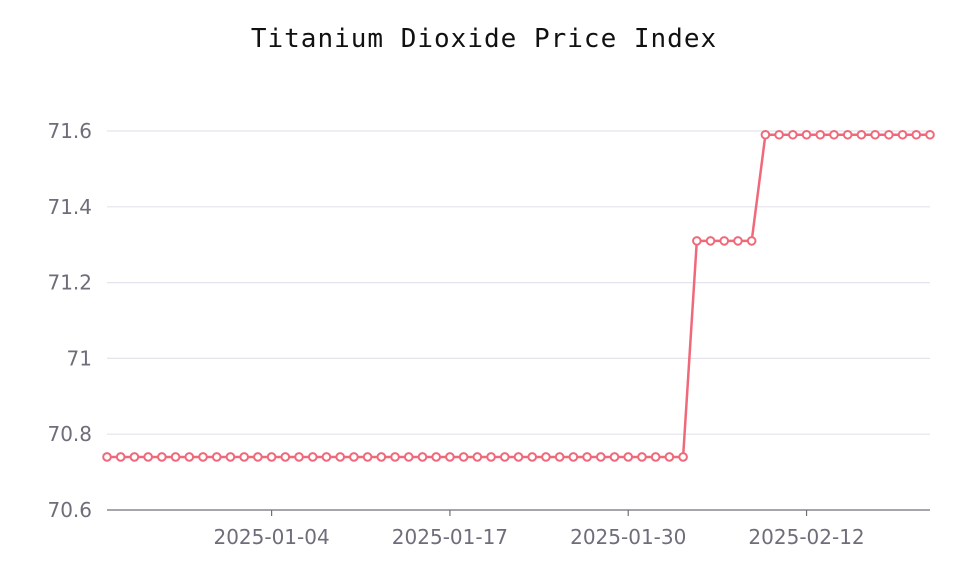  Describe the element at coordinates (69, 131) in the screenshot. I see `y-tick-label: 71.6` at that location.